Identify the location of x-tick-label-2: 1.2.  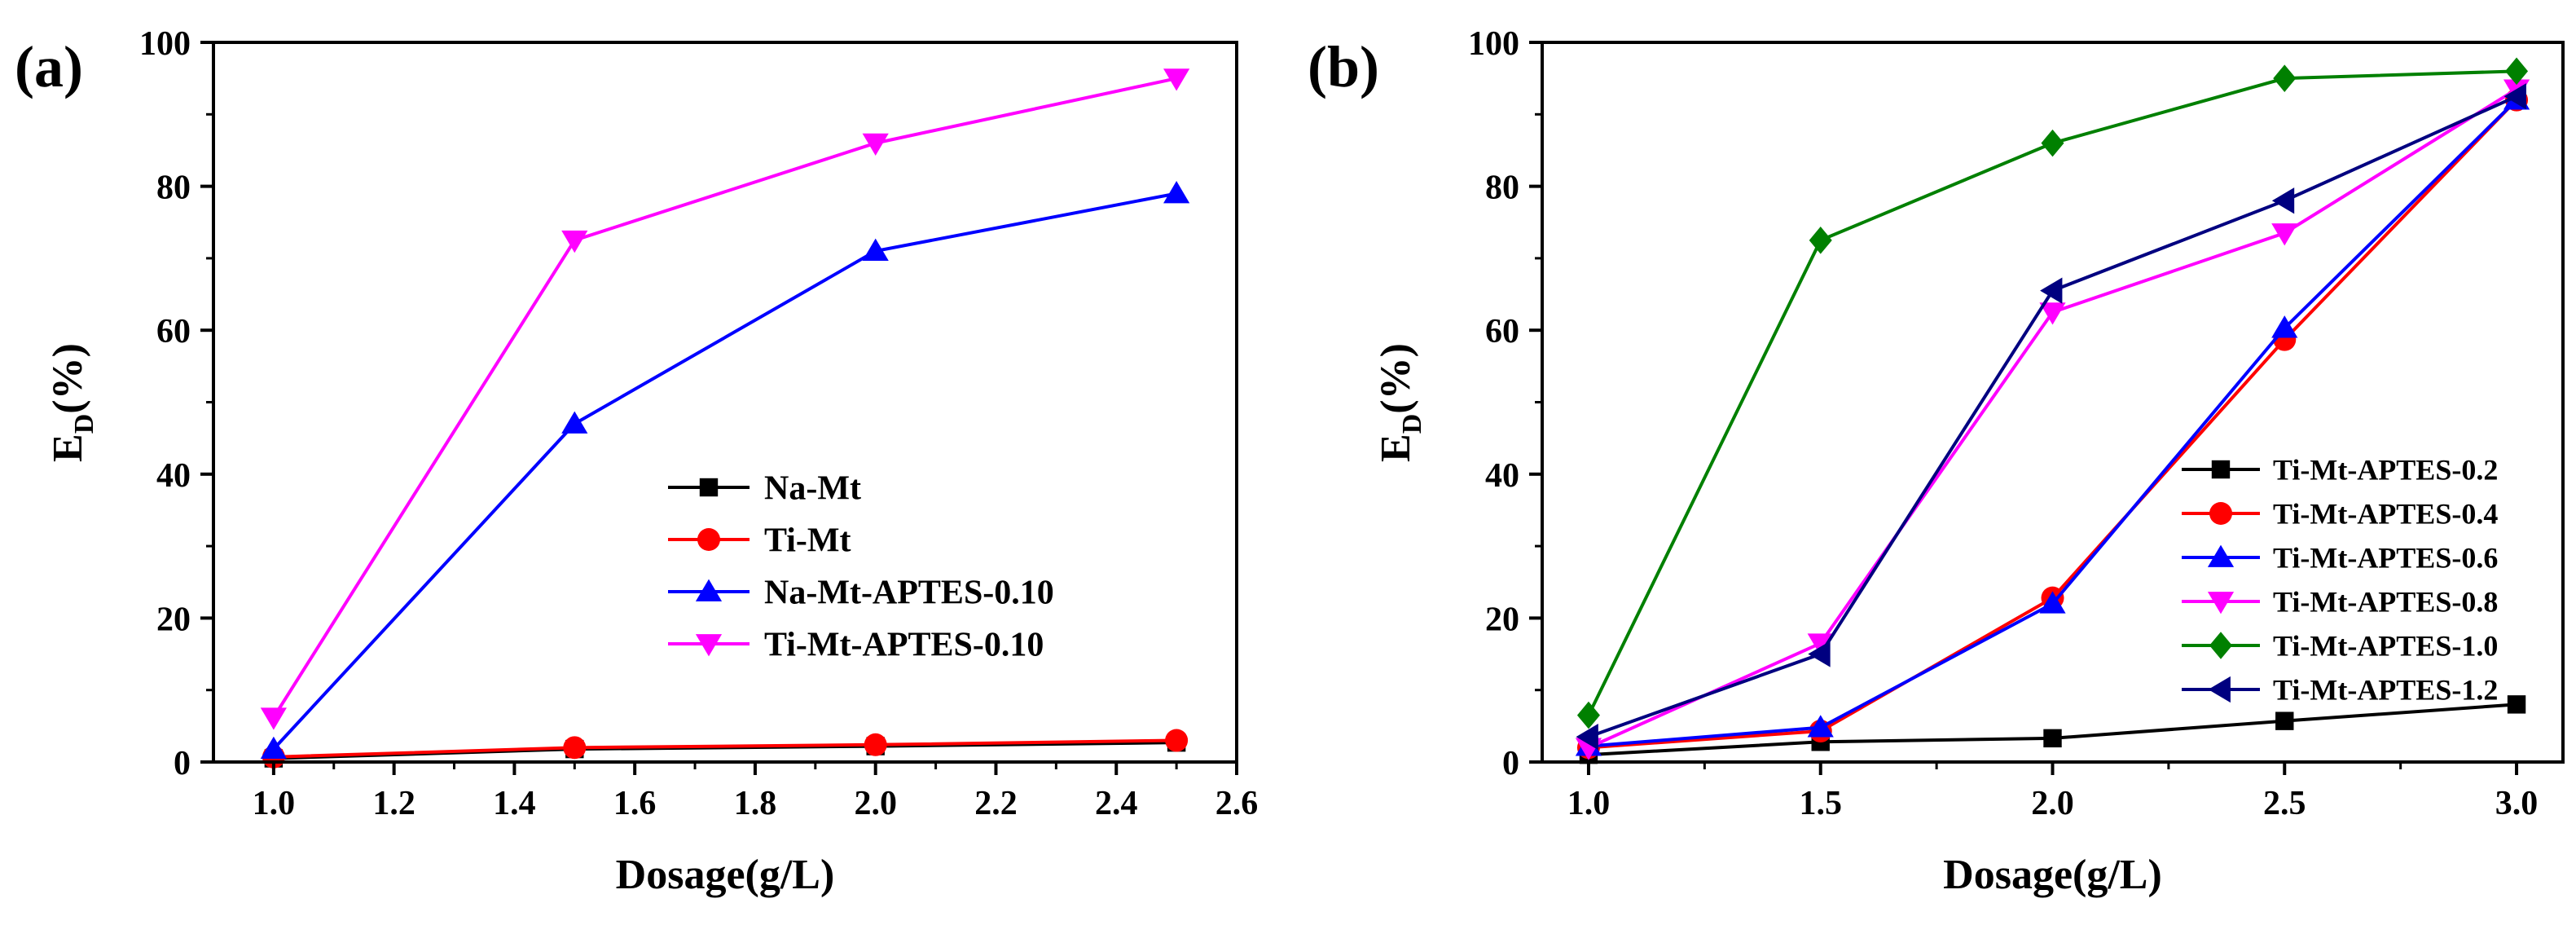
(393, 803).